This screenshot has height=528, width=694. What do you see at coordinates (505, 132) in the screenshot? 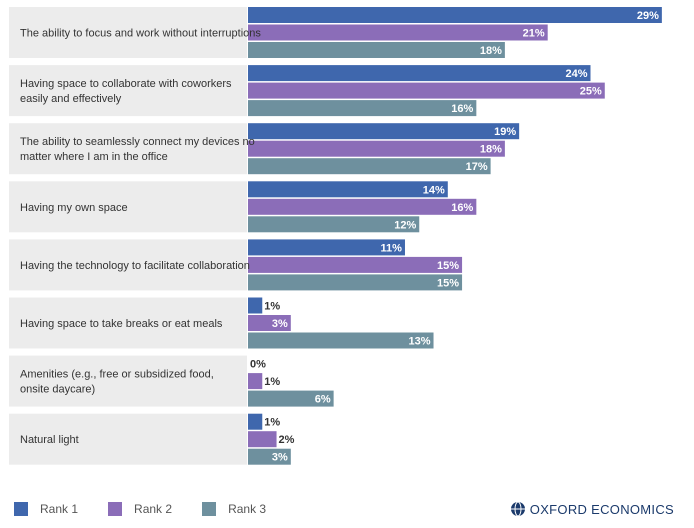
I see `data-label: 19%` at bounding box center [505, 132].